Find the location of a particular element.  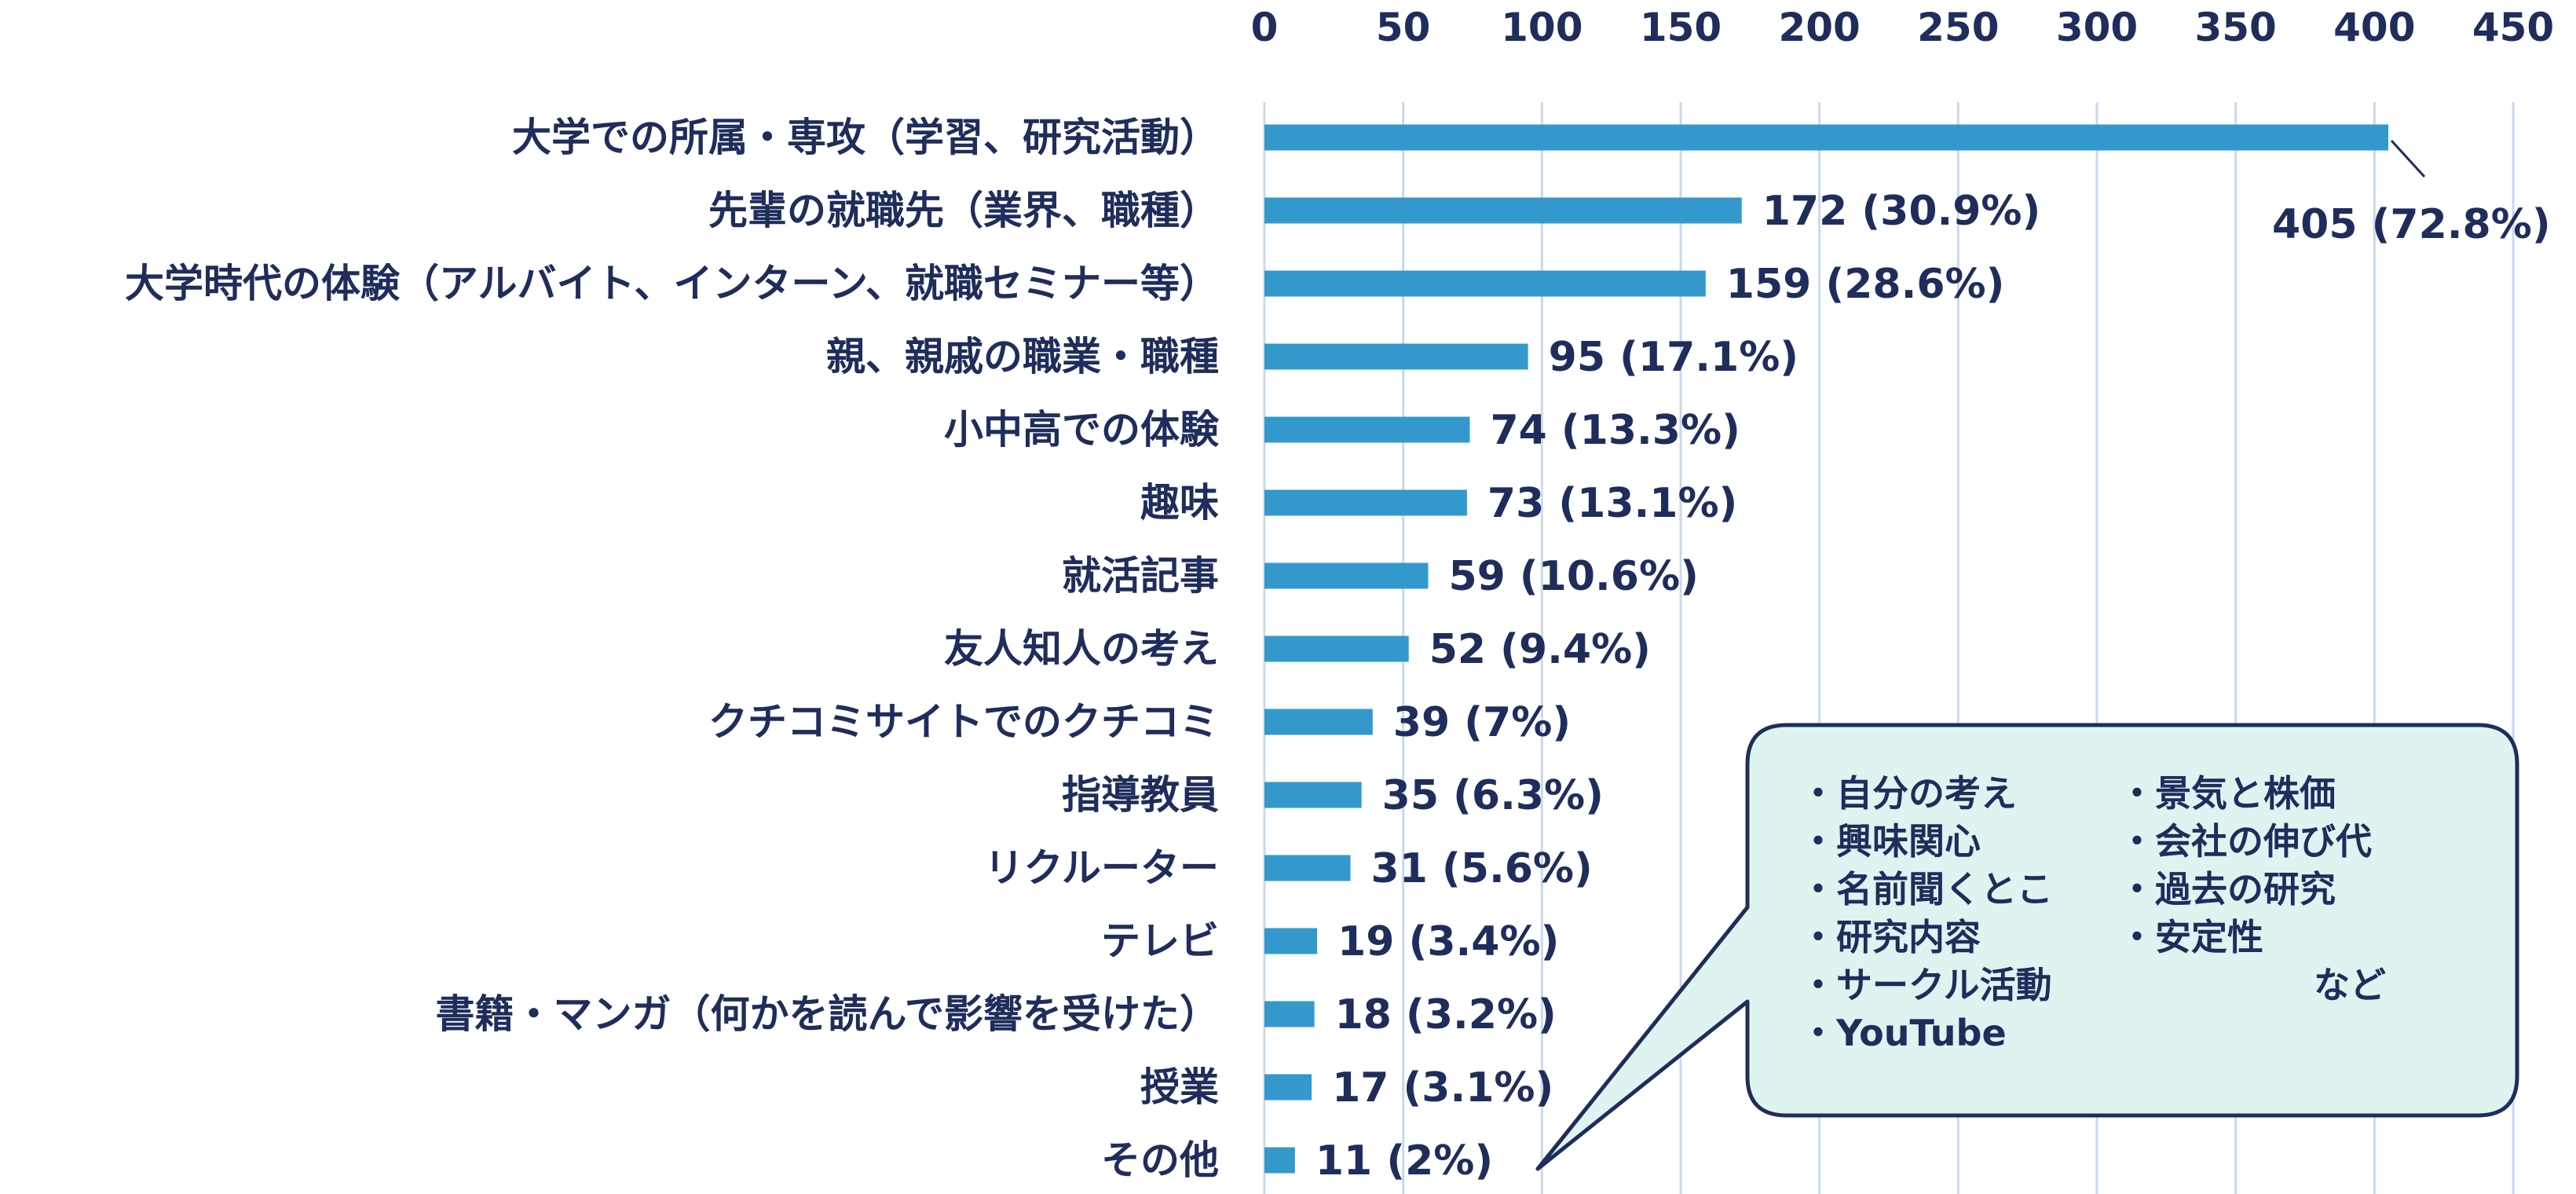

callout-item: ・安定性 is located at coordinates (2191, 937).